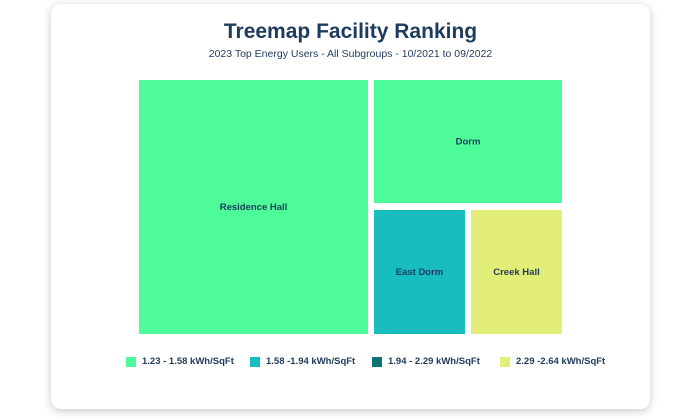 The image size is (700, 420). I want to click on tile-label-residence-hall: Residence Hall, so click(254, 207).